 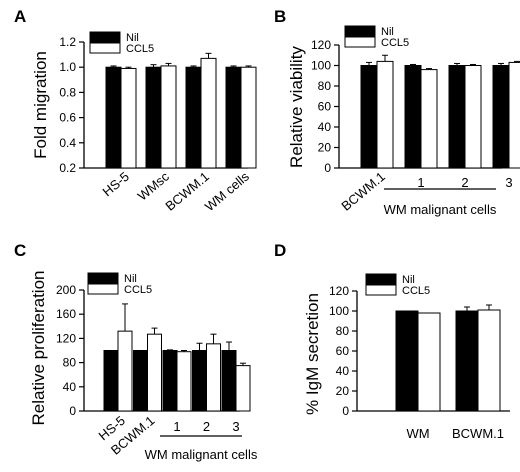 I want to click on x-tick-label: WM, so click(x=417, y=433).